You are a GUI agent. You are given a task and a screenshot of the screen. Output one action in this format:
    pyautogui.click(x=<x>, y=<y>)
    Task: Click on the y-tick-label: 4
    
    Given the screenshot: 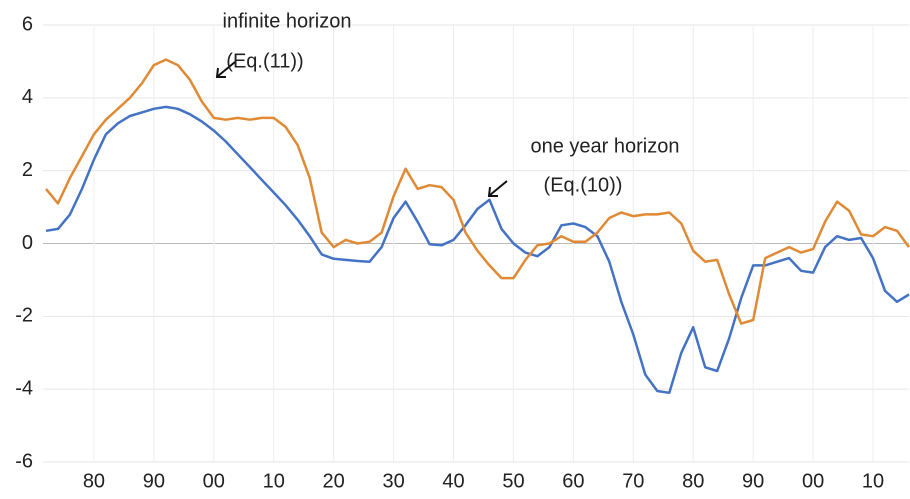 What is the action you would take?
    pyautogui.click(x=27, y=97)
    